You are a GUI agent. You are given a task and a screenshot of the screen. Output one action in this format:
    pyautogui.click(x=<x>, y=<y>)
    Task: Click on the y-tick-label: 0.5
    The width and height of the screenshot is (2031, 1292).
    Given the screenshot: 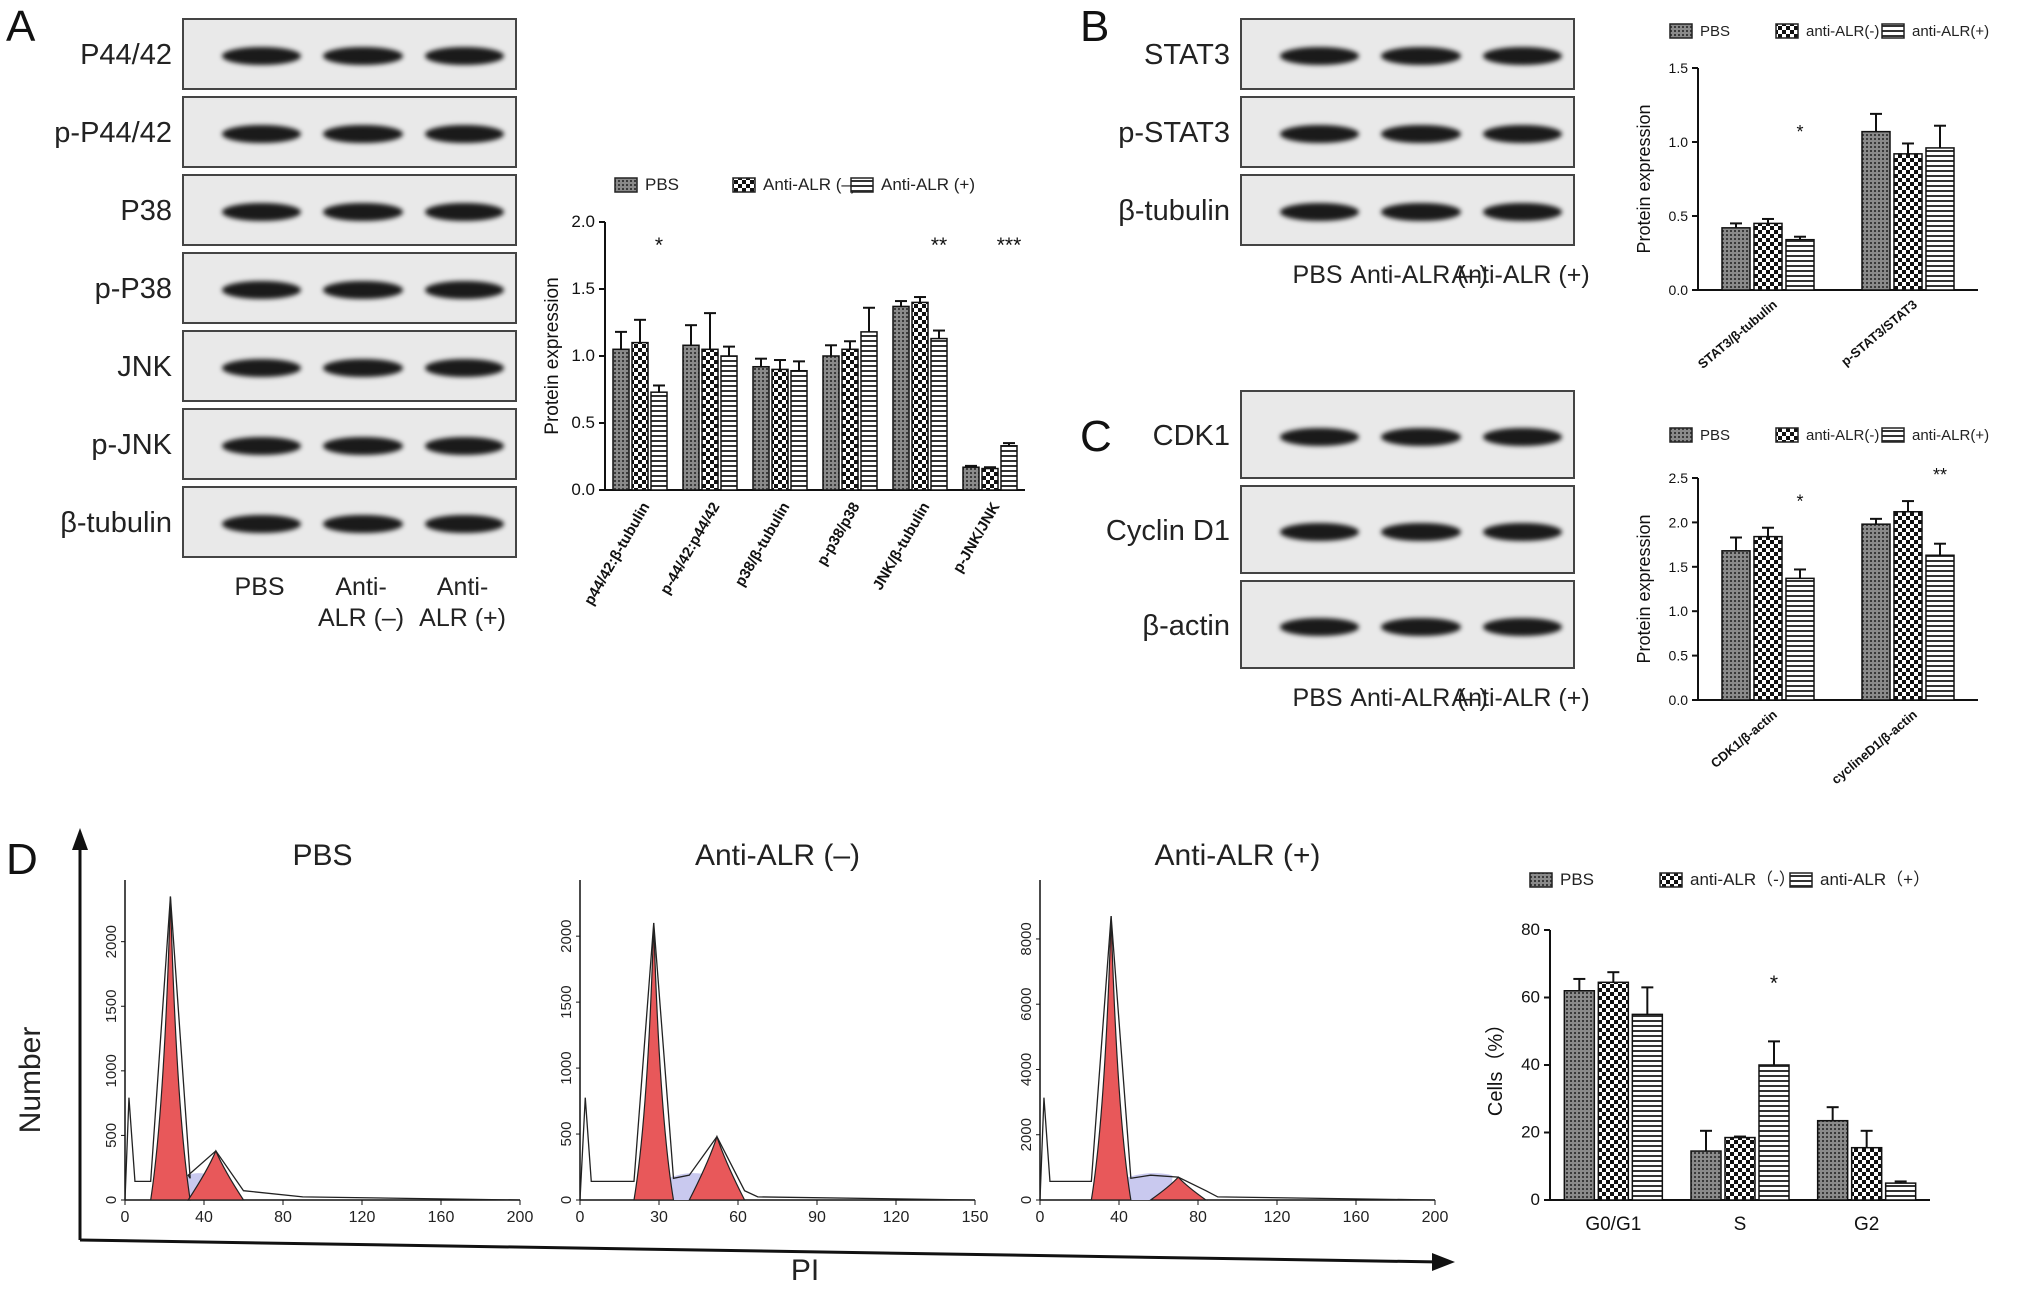 What is the action you would take?
    pyautogui.click(x=1679, y=216)
    